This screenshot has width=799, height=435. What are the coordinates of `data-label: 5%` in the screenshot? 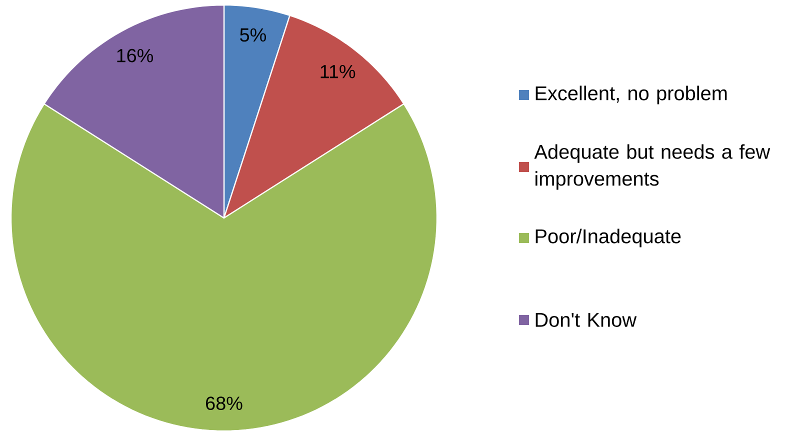 It's located at (253, 35).